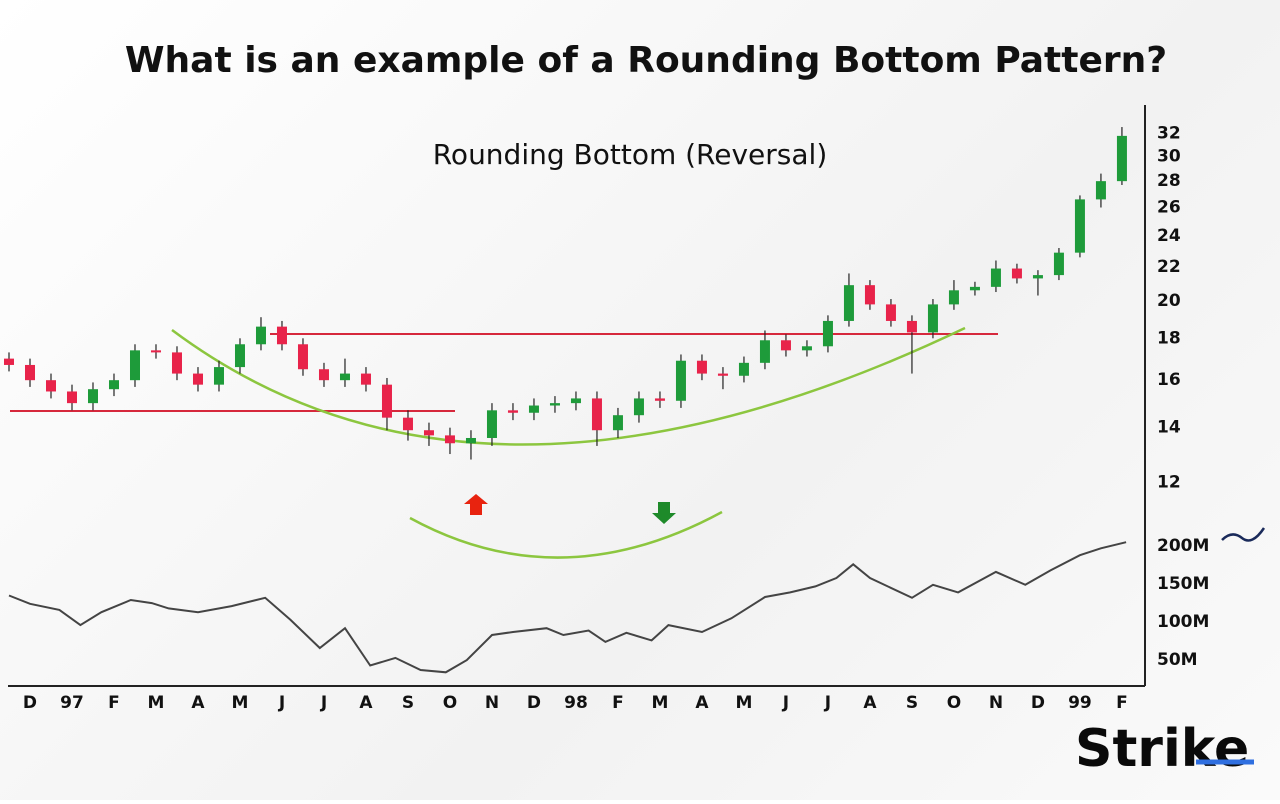 The width and height of the screenshot is (1280, 804). What do you see at coordinates (1183, 584) in the screenshot?
I see `y-tick-label: 150M` at bounding box center [1183, 584].